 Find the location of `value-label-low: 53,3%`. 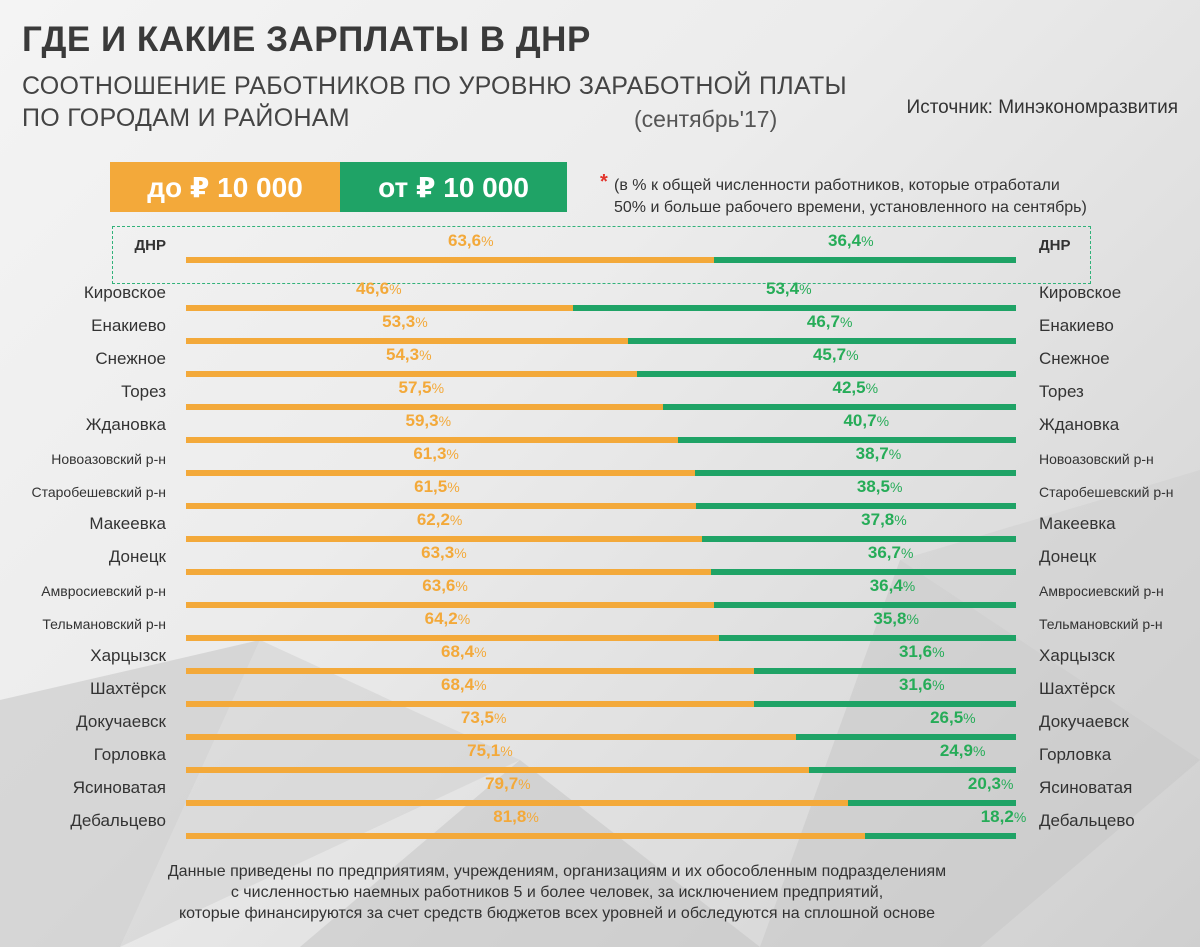

value-label-low: 53,3% is located at coordinates (405, 321).